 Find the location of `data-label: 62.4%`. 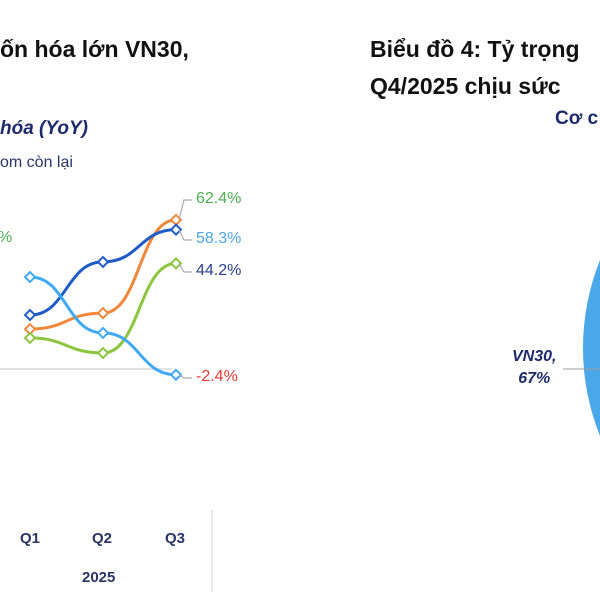

data-label: 62.4% is located at coordinates (219, 198).